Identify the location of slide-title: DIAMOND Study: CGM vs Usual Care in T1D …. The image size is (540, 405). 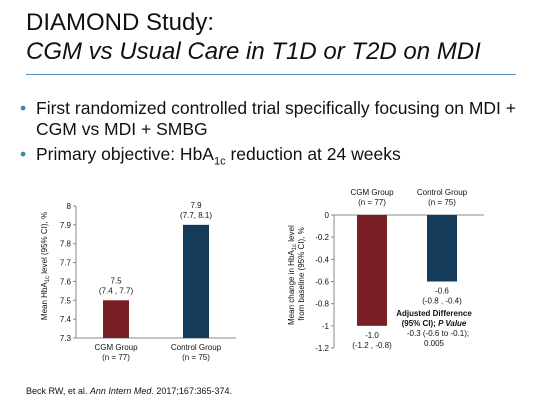
(276, 37).